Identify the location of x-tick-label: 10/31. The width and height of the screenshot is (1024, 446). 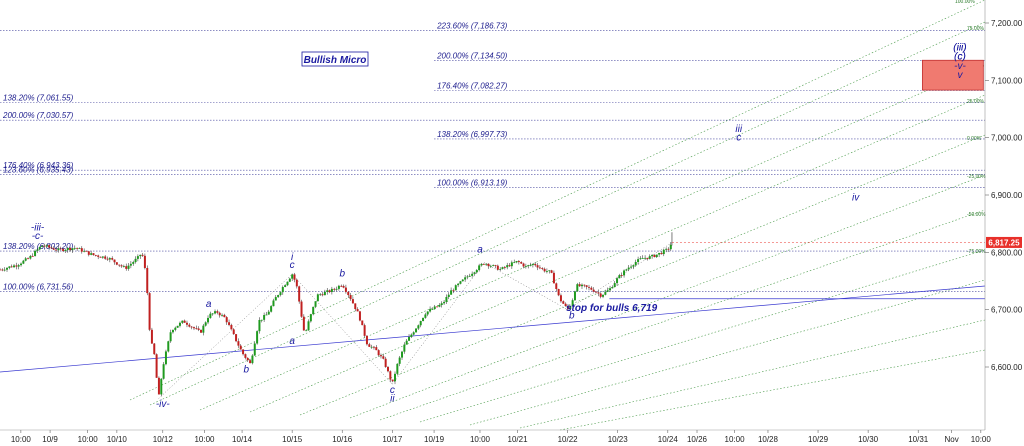
(918, 439).